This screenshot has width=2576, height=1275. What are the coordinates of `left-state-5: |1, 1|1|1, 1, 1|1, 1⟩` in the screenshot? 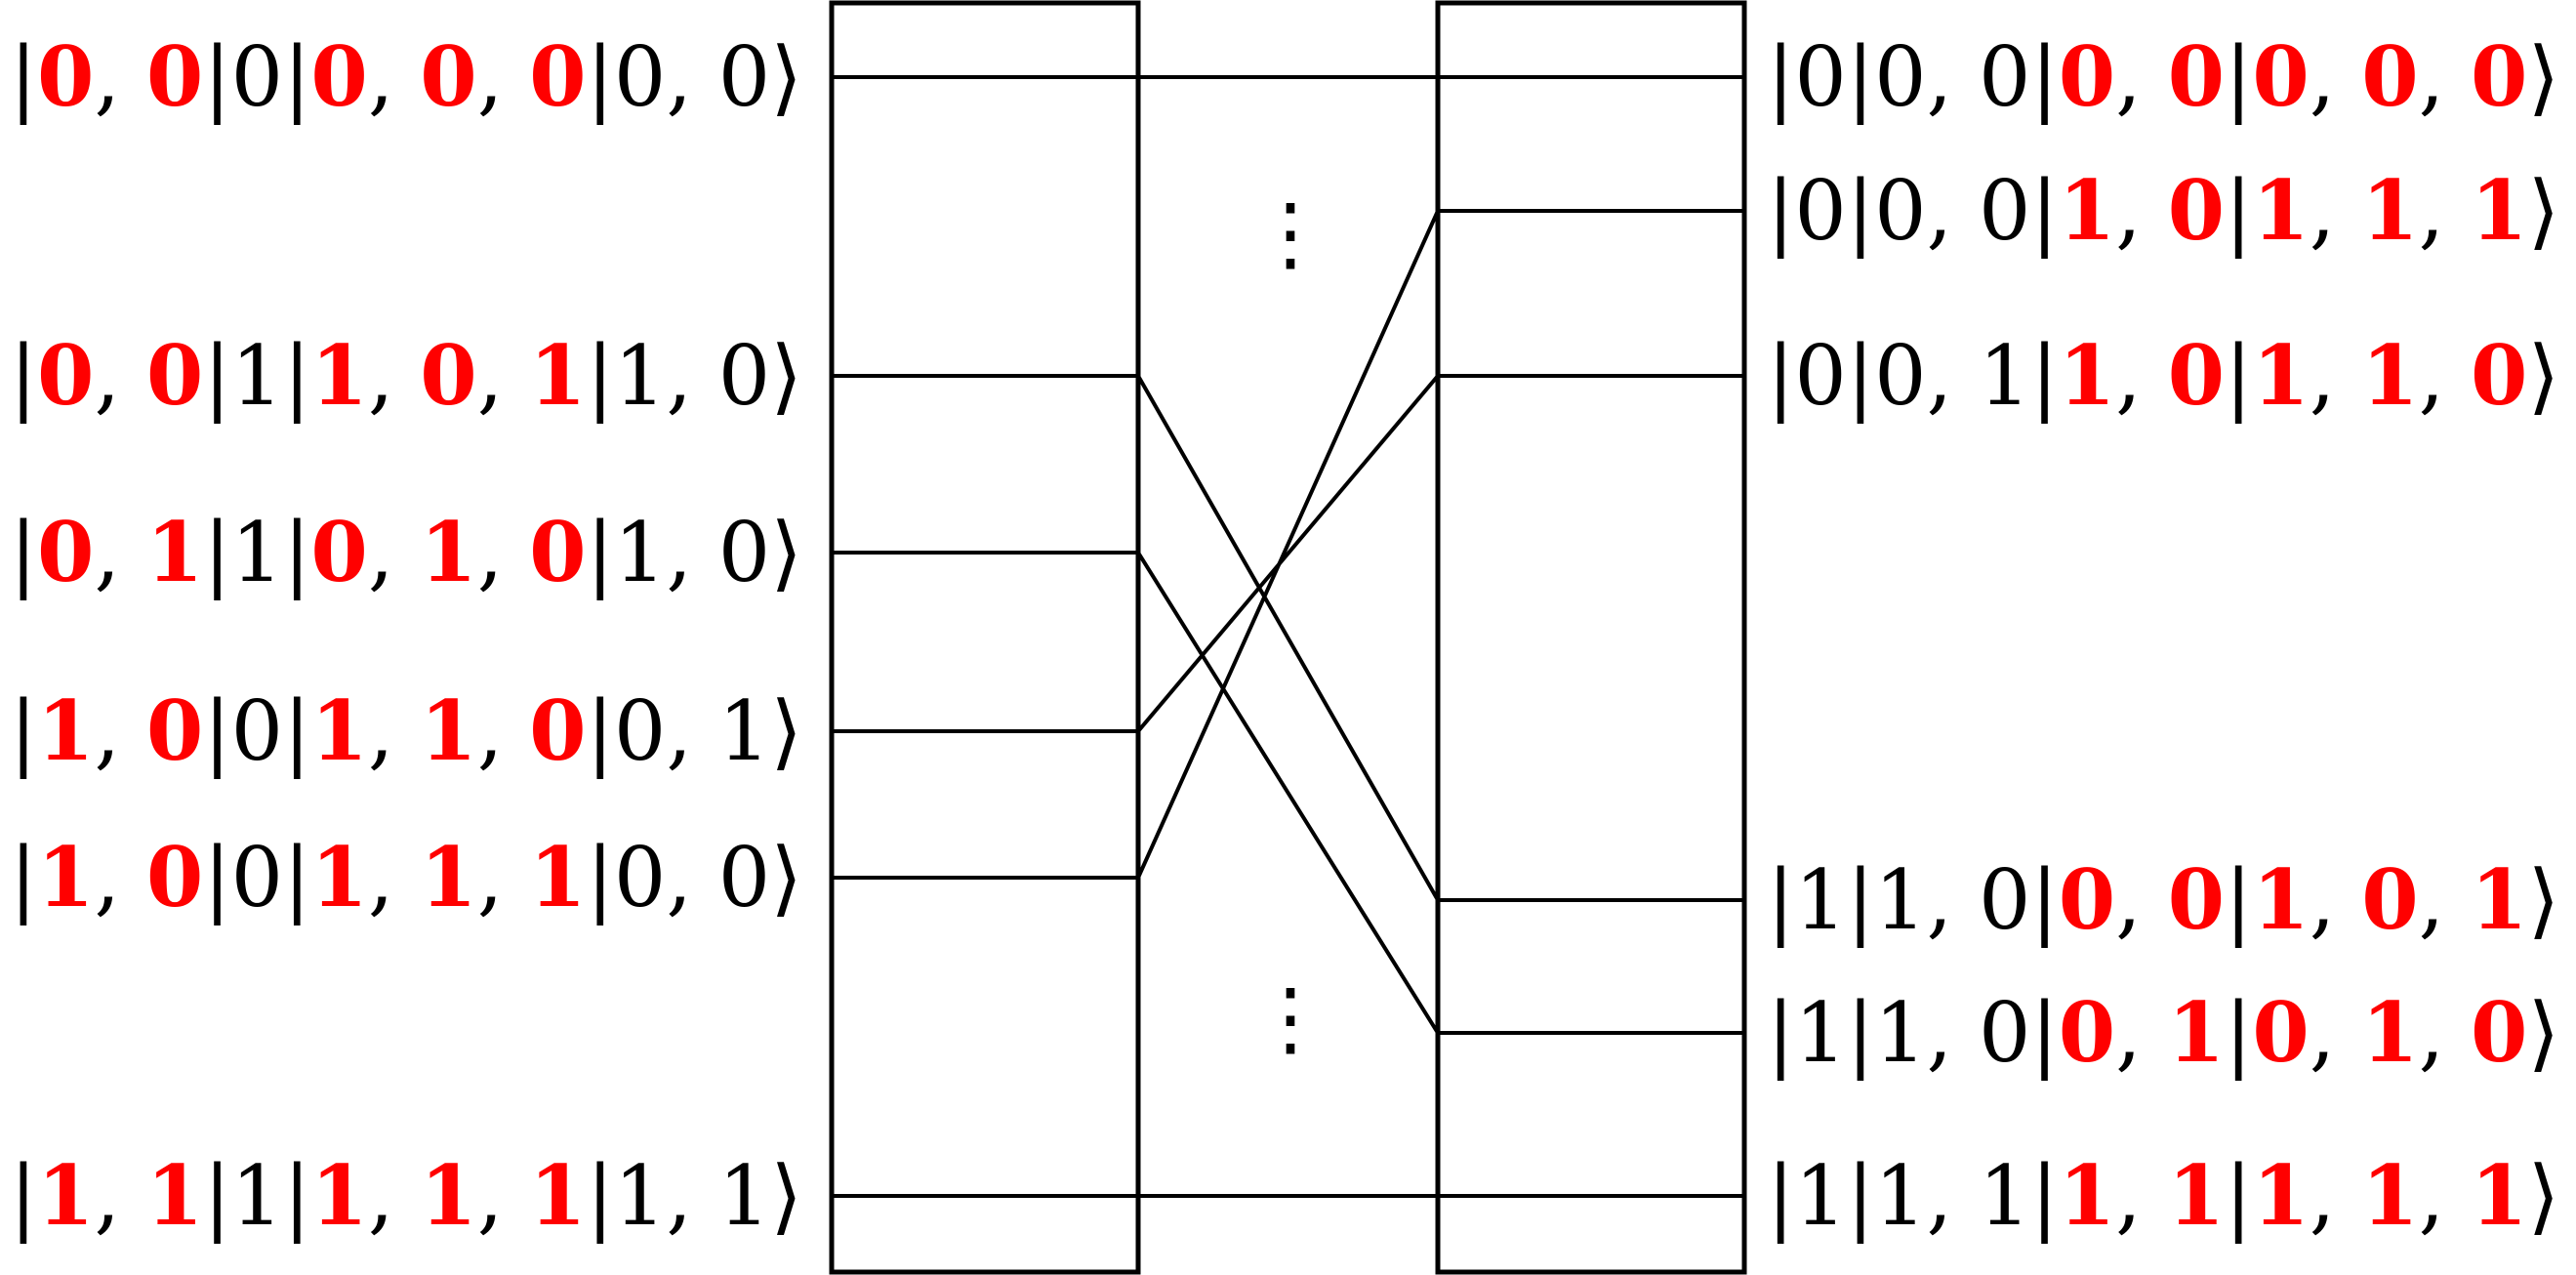 It's located at (406, 1196).